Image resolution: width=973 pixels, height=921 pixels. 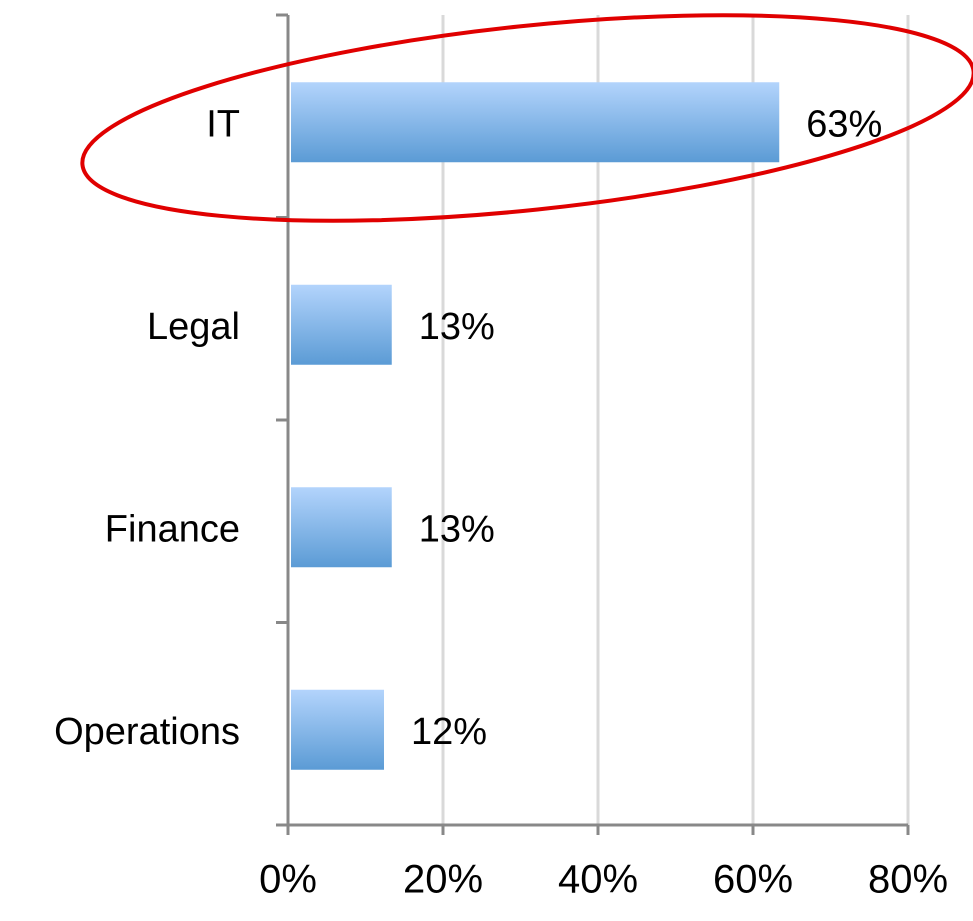 I want to click on value-label: 63%, so click(x=844, y=124).